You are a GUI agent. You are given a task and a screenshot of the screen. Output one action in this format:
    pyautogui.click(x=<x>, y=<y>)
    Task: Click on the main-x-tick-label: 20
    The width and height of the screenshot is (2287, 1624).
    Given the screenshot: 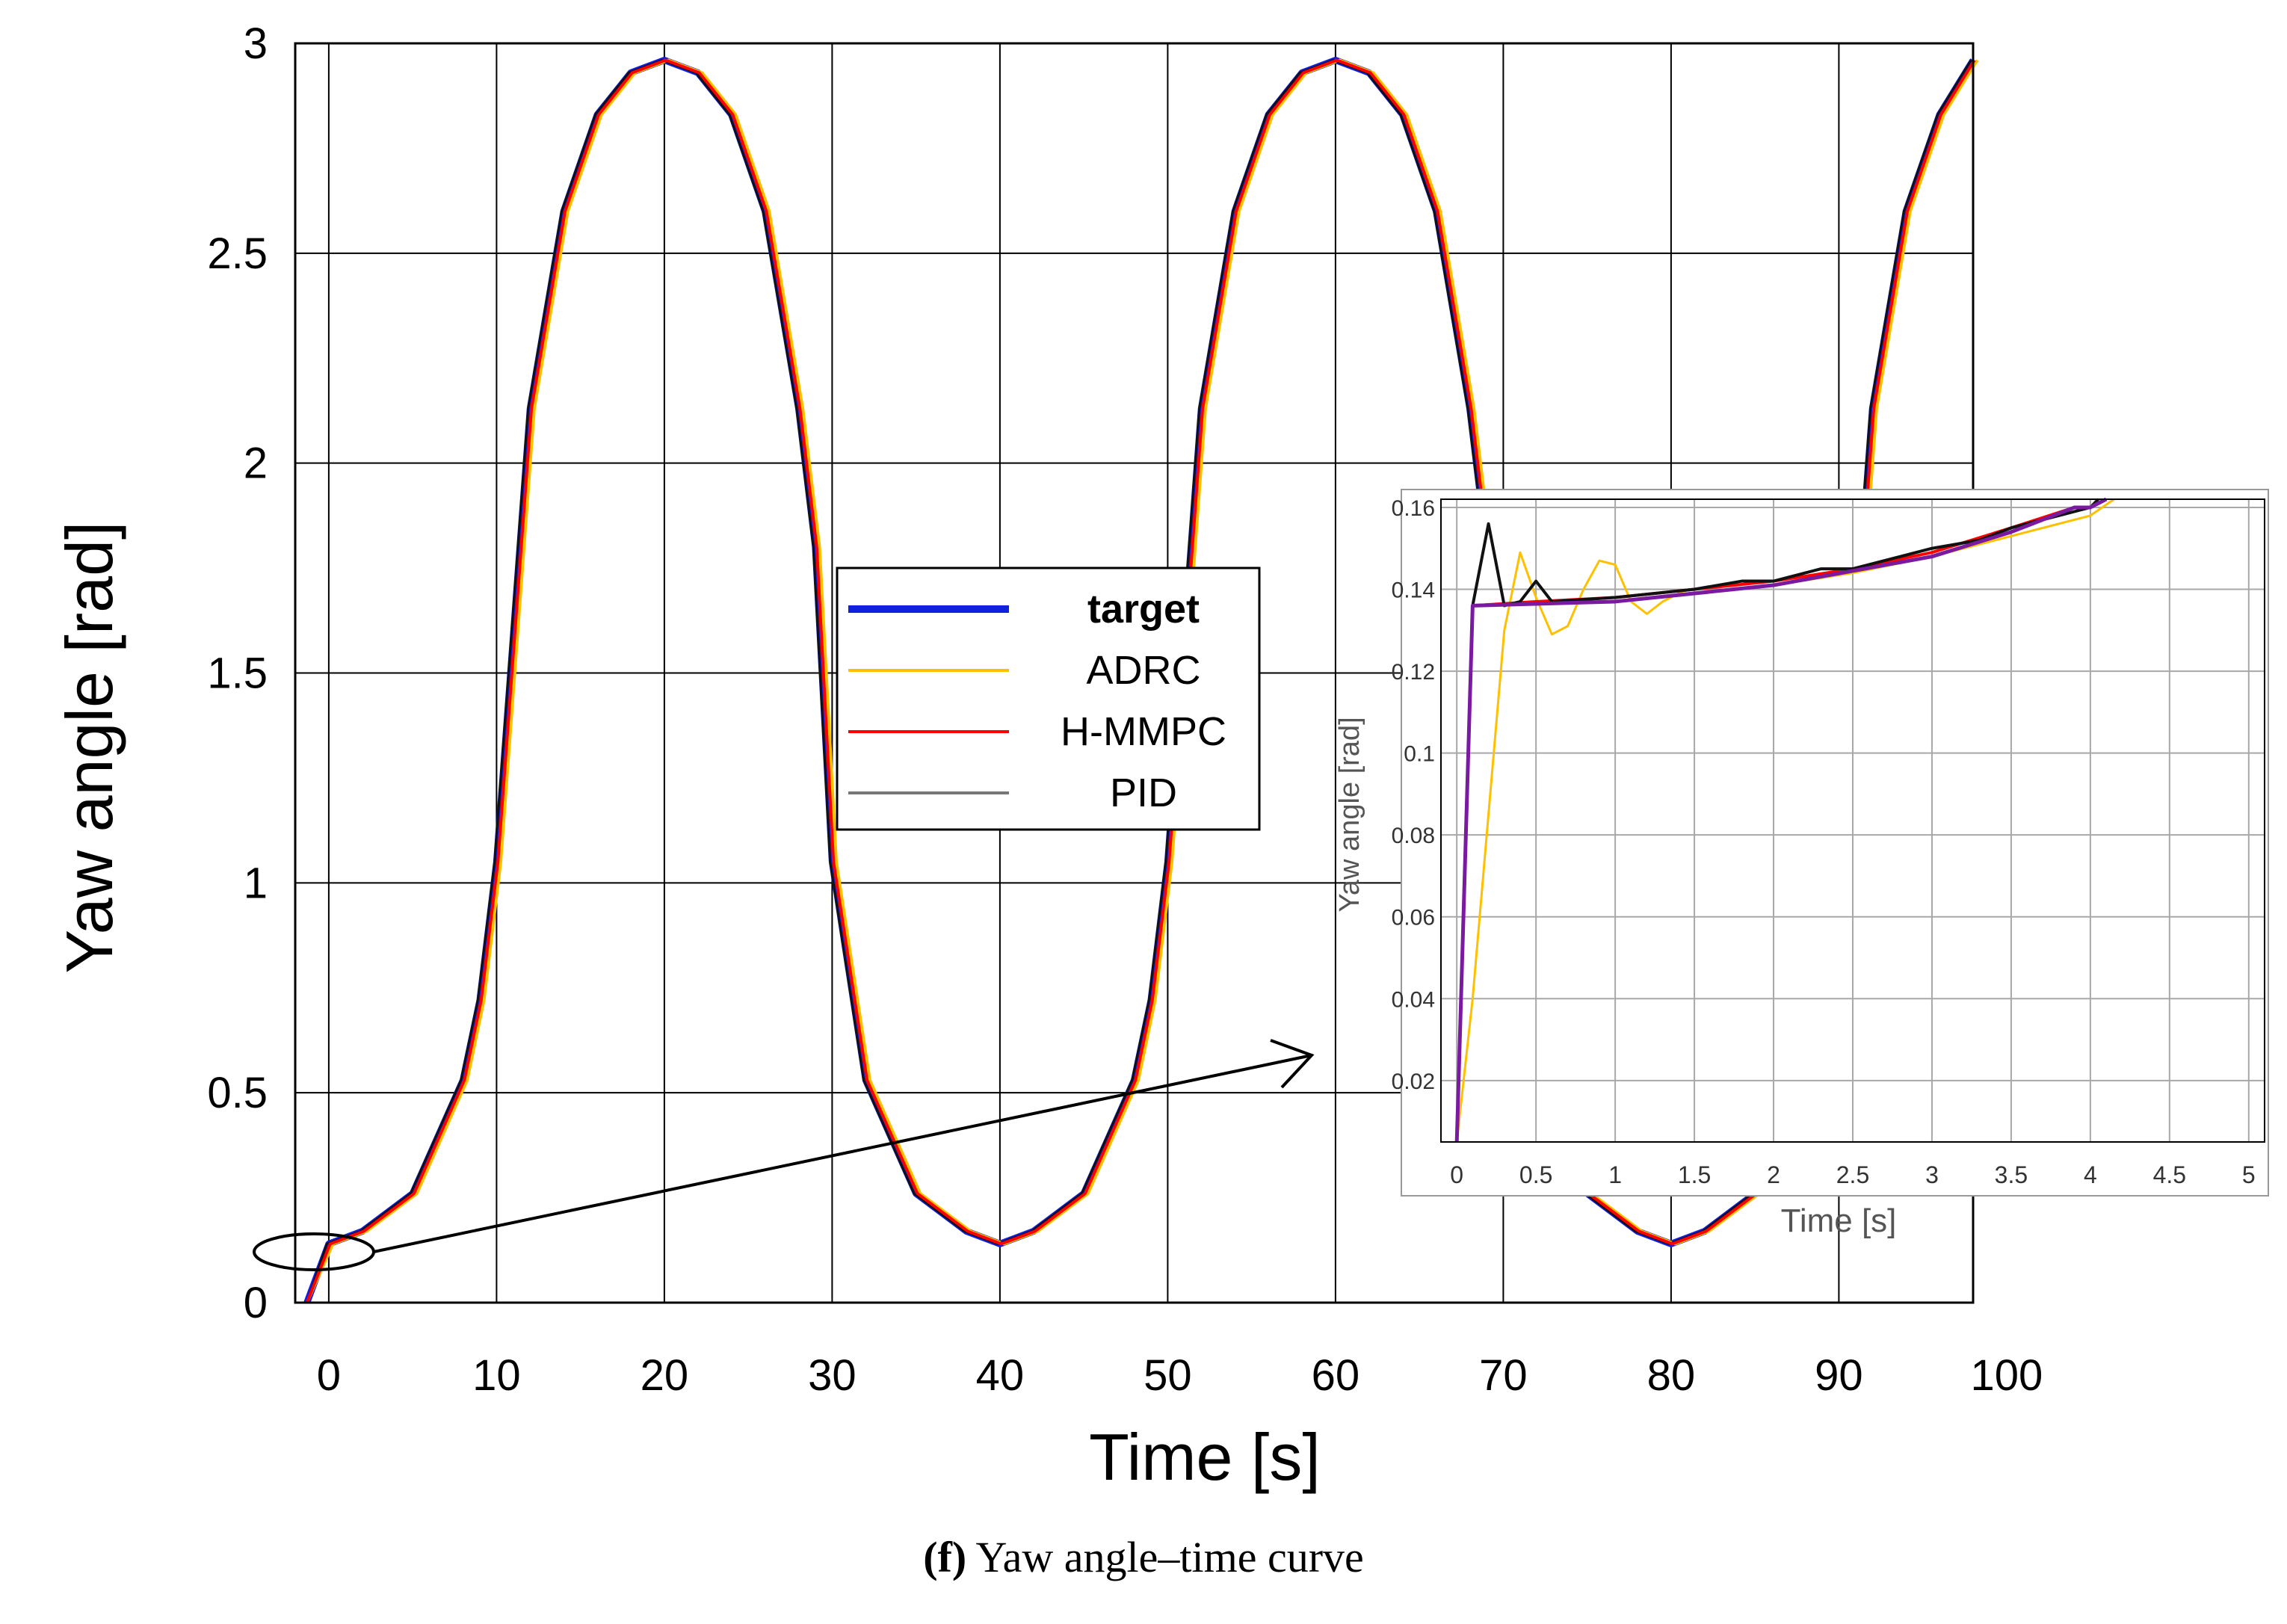 What is the action you would take?
    pyautogui.click(x=665, y=1376)
    